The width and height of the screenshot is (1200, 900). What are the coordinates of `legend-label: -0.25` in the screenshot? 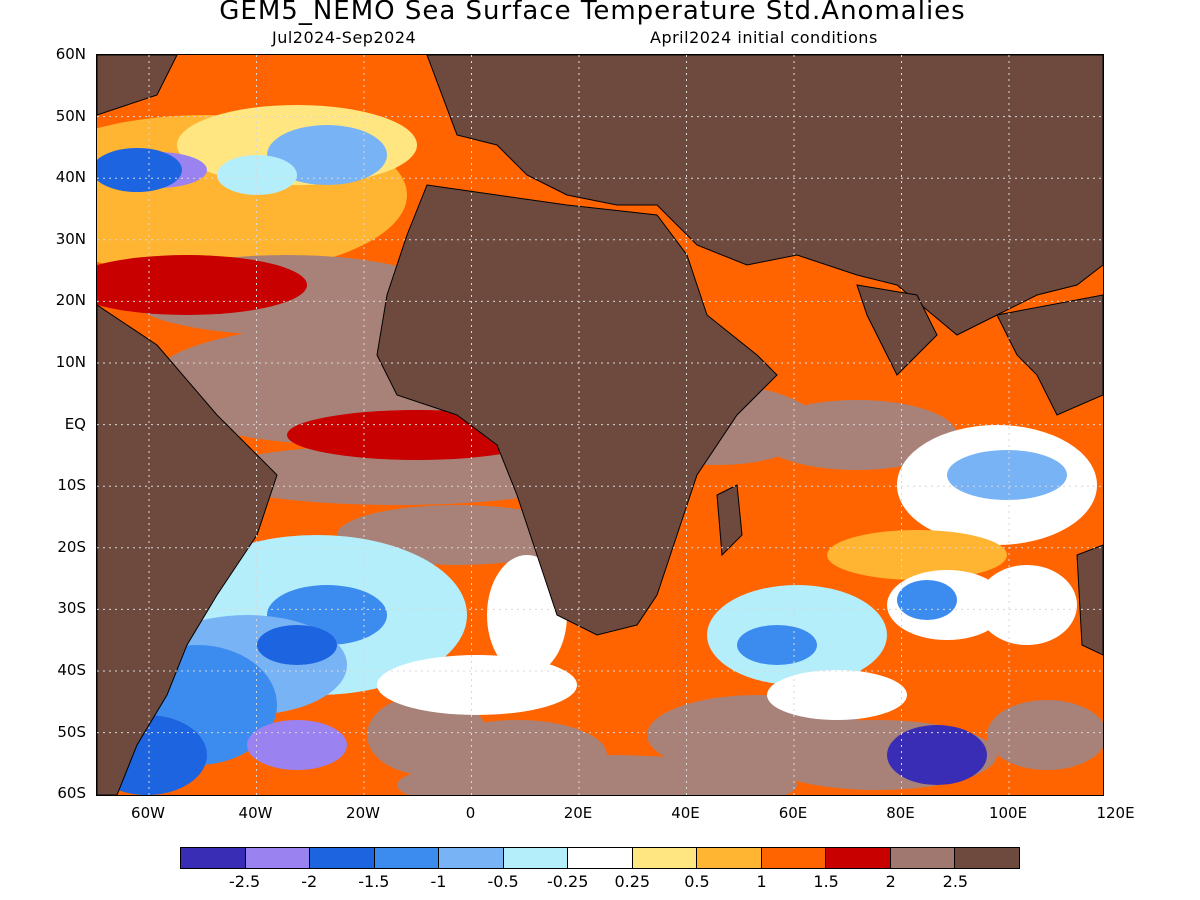 It's located at (567, 881).